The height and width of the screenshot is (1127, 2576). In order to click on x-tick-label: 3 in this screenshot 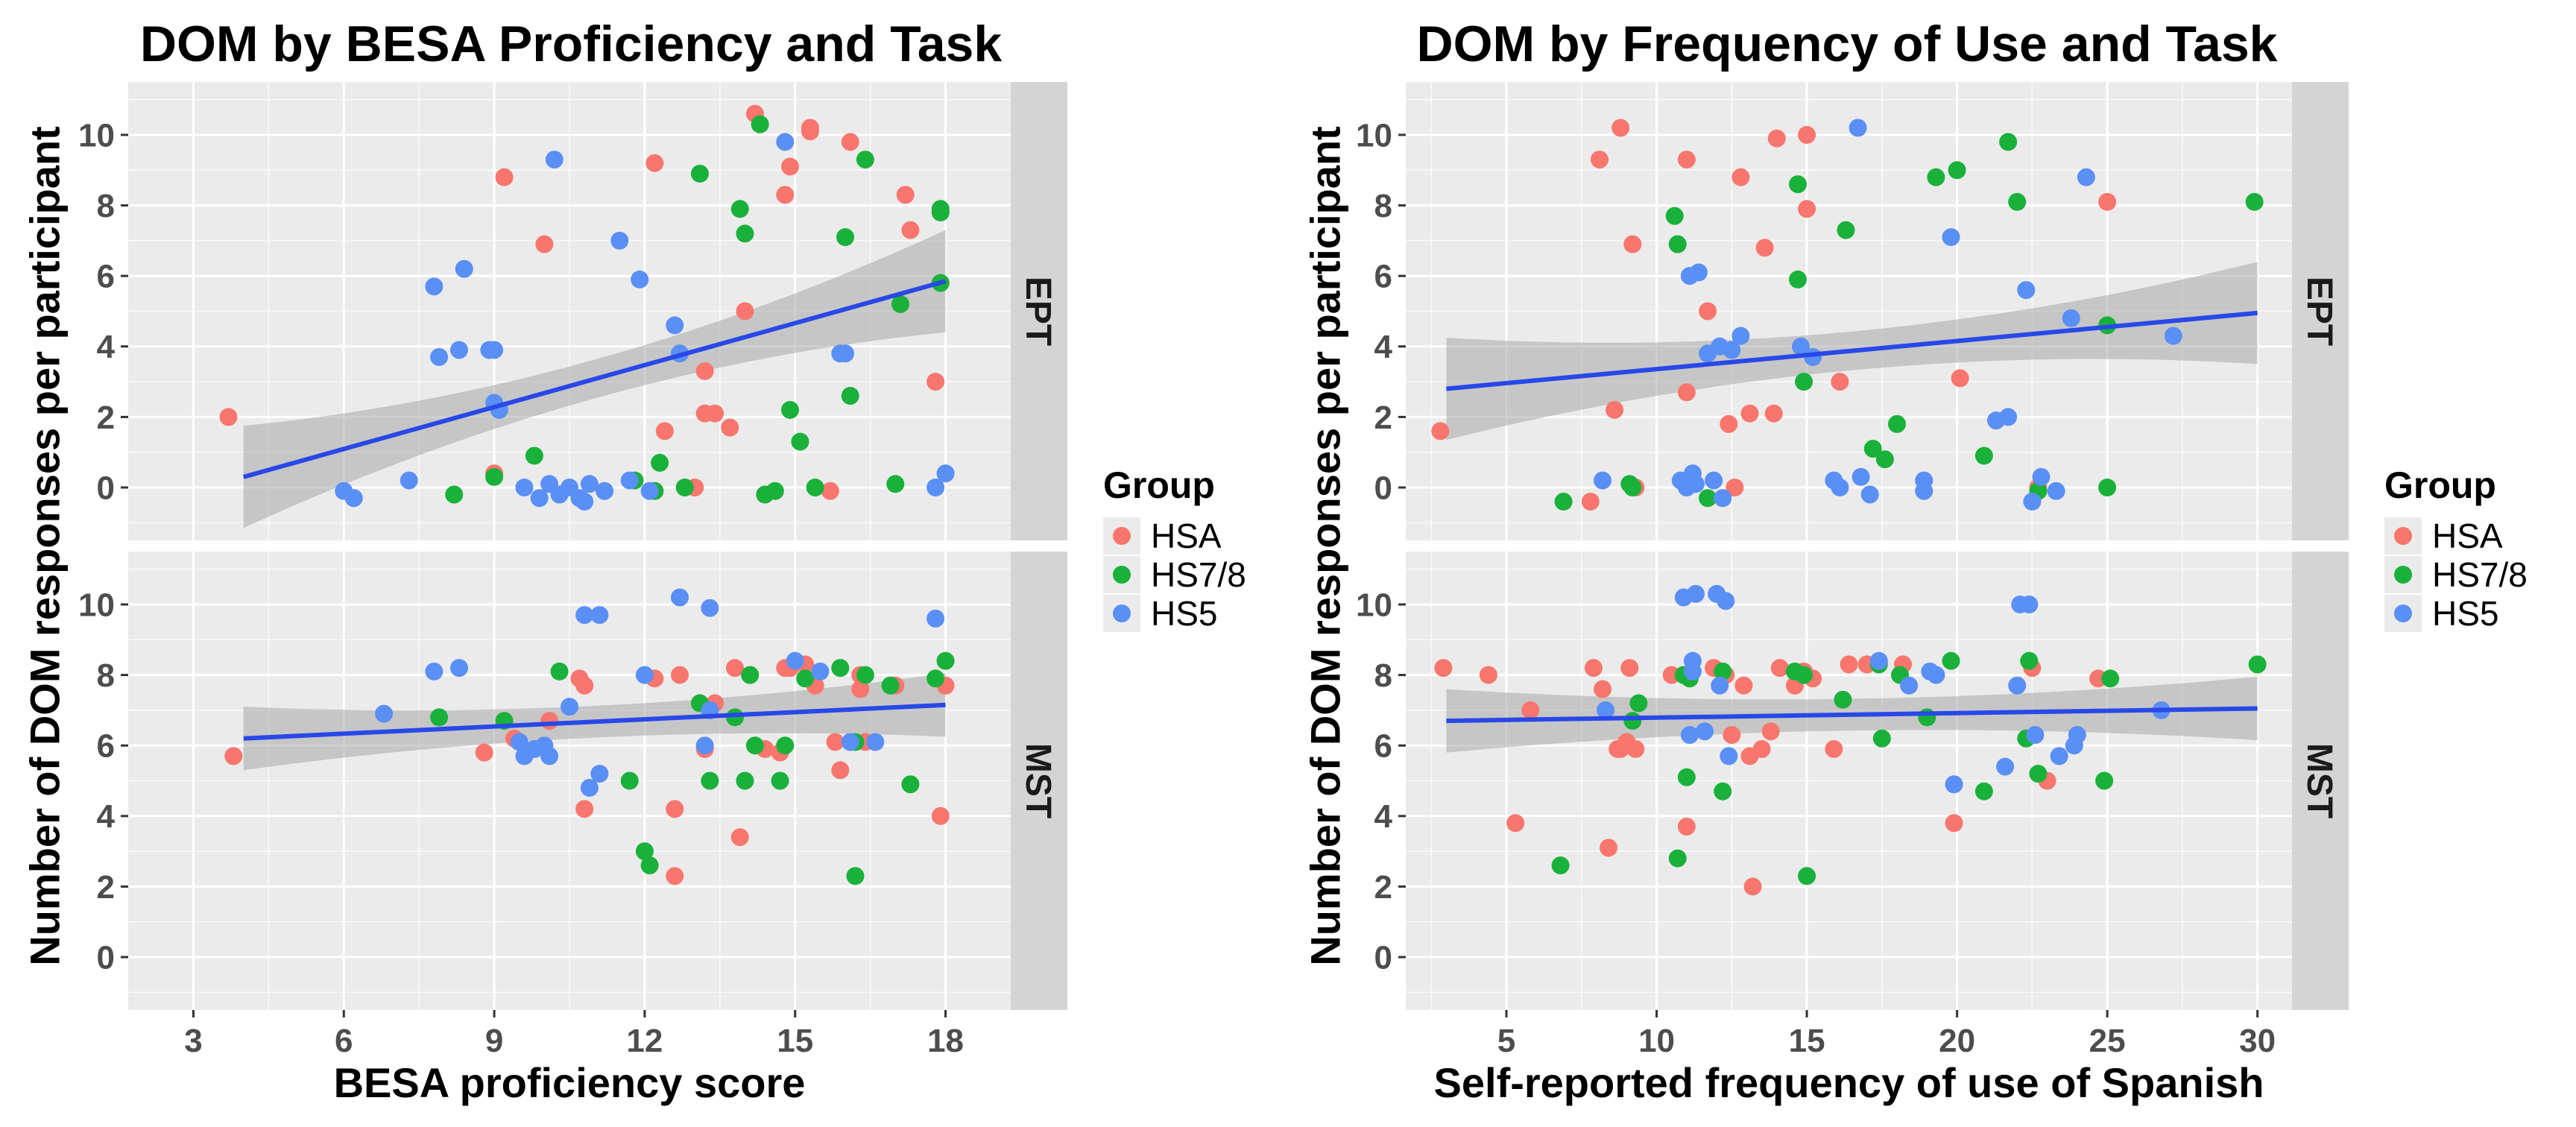, I will do `click(193, 1041)`.